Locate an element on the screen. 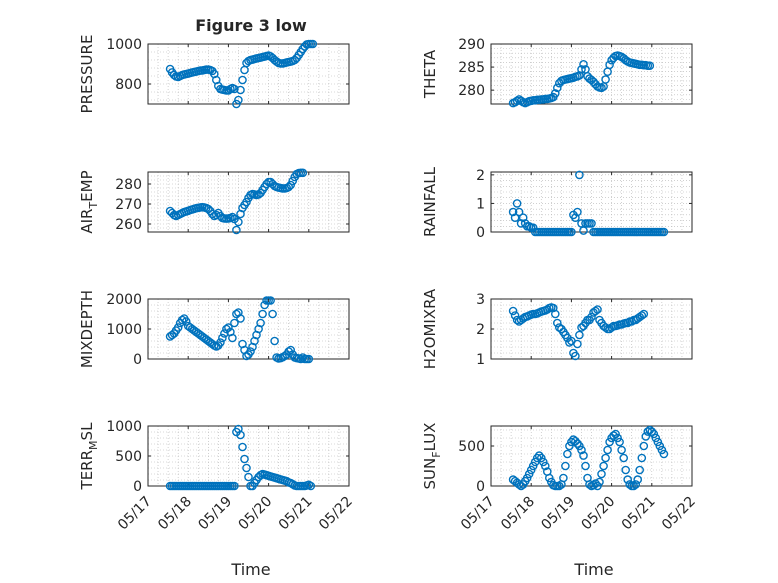 This screenshot has height=583, width=778. y-tick-label: 290 is located at coordinates (471, 45).